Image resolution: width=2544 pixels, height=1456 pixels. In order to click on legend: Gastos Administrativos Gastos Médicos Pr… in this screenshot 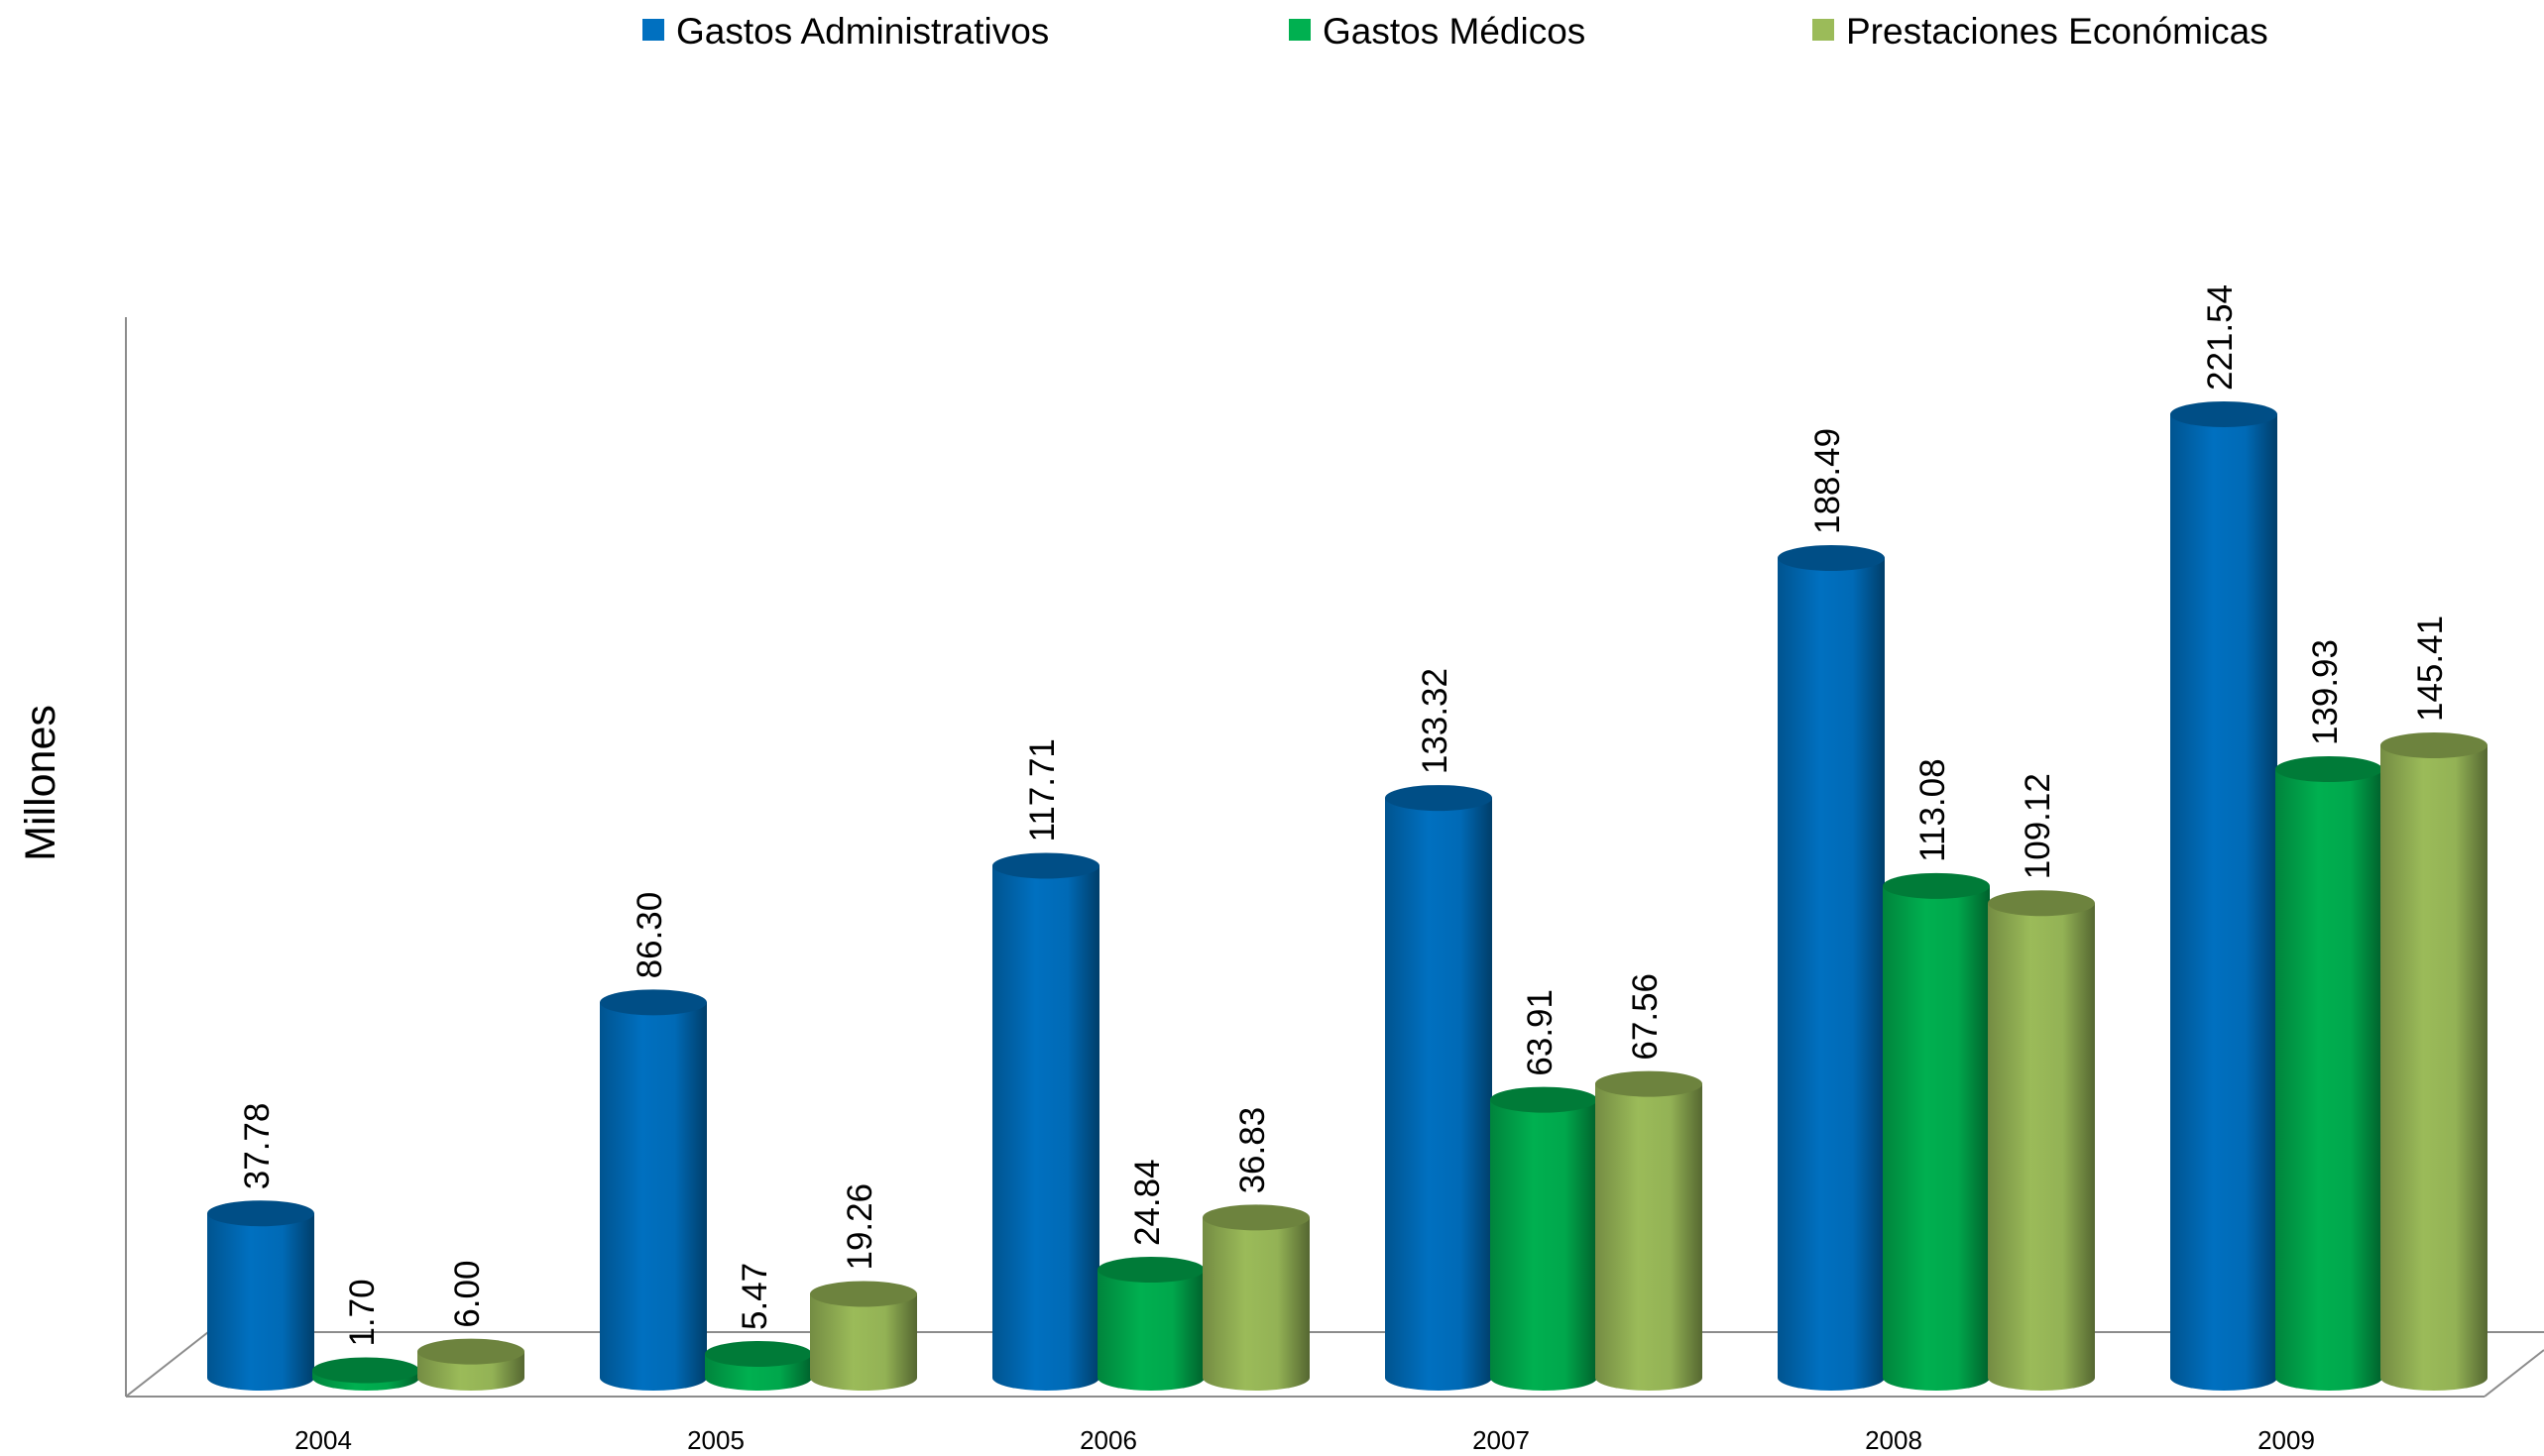, I will do `click(1455, 31)`.